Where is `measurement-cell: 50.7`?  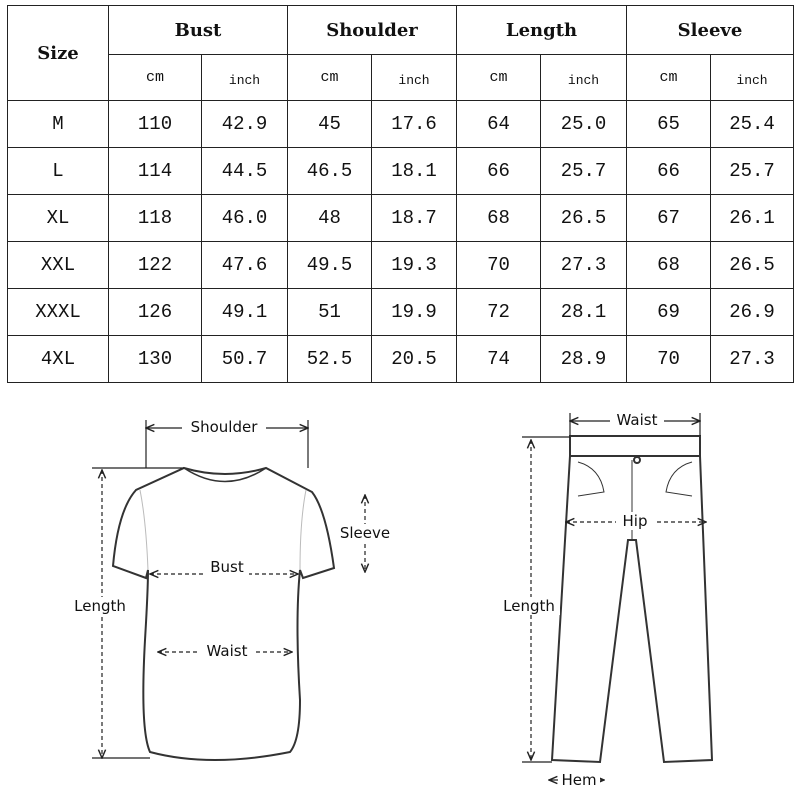
measurement-cell: 50.7 is located at coordinates (244, 359).